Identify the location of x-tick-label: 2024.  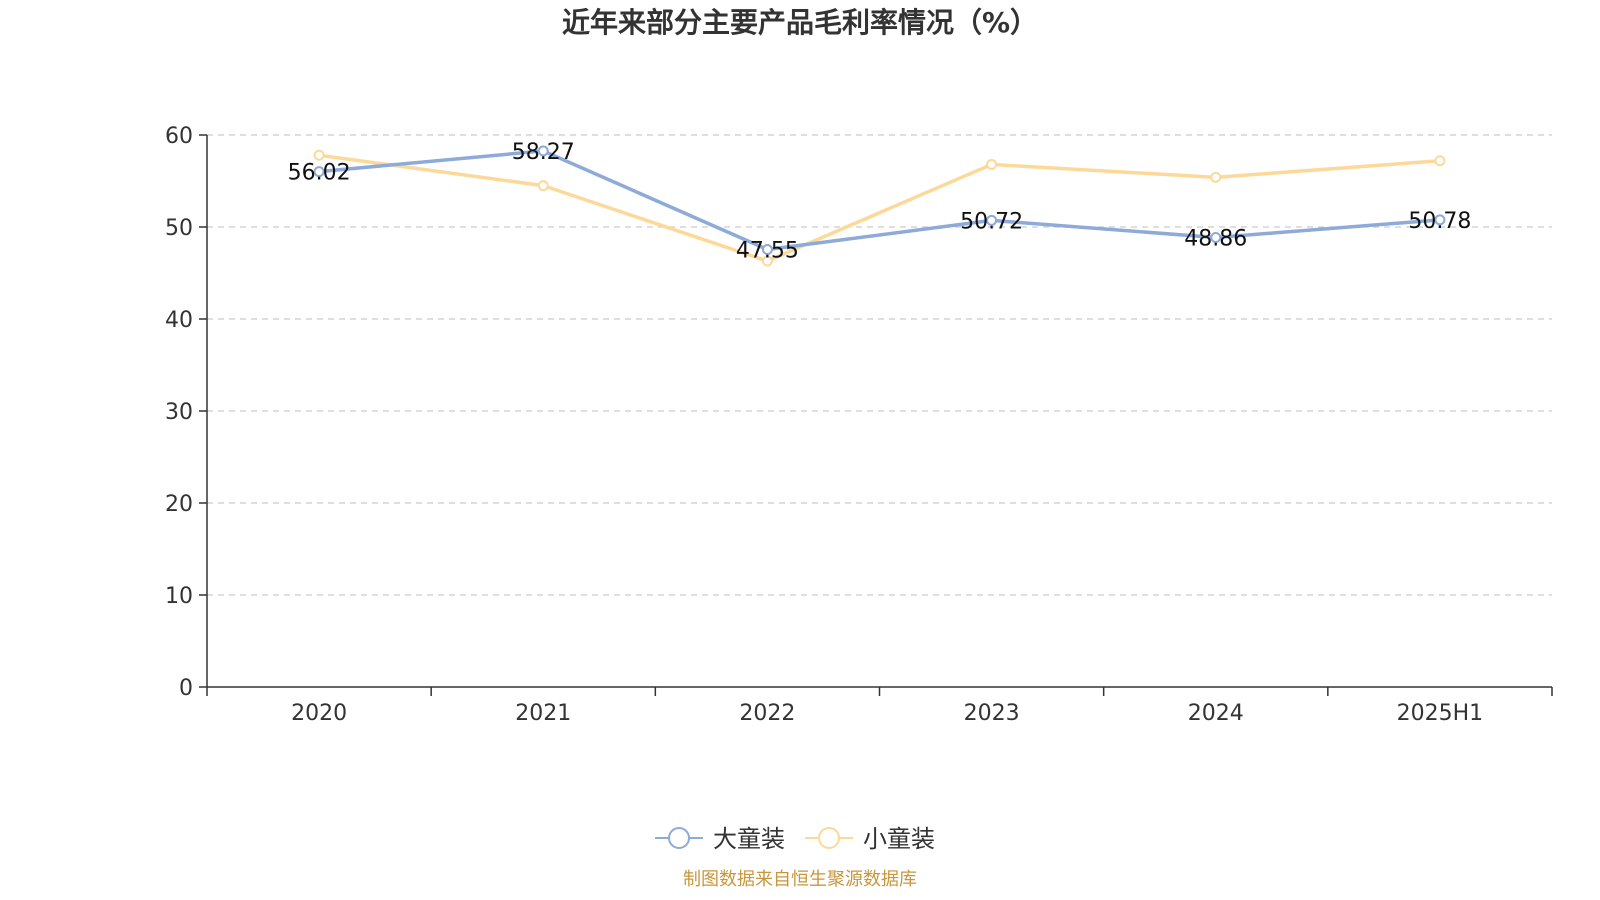
(1216, 713).